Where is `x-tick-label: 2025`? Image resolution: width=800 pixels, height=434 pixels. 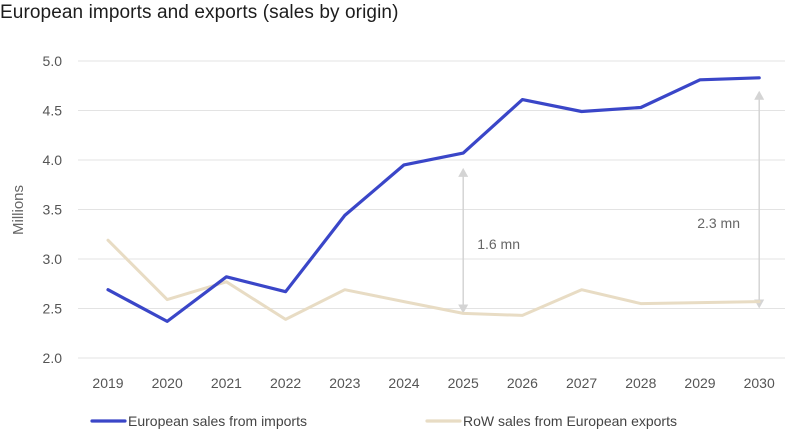
x-tick-label: 2025 is located at coordinates (463, 383).